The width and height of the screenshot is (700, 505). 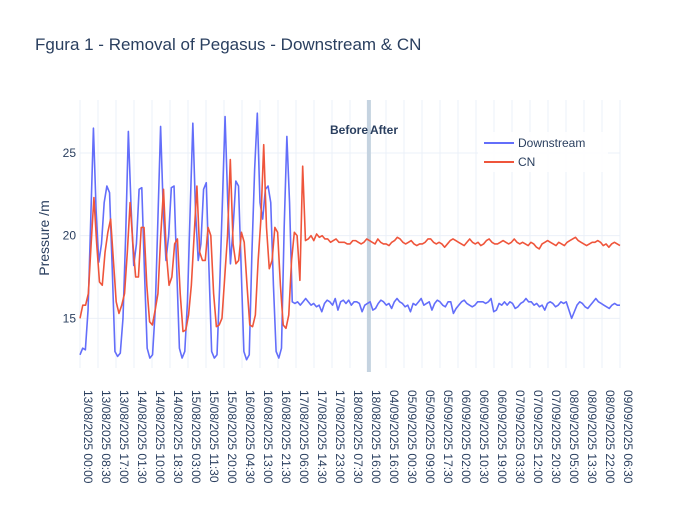 What do you see at coordinates (526, 162) in the screenshot?
I see `legend-label: CN` at bounding box center [526, 162].